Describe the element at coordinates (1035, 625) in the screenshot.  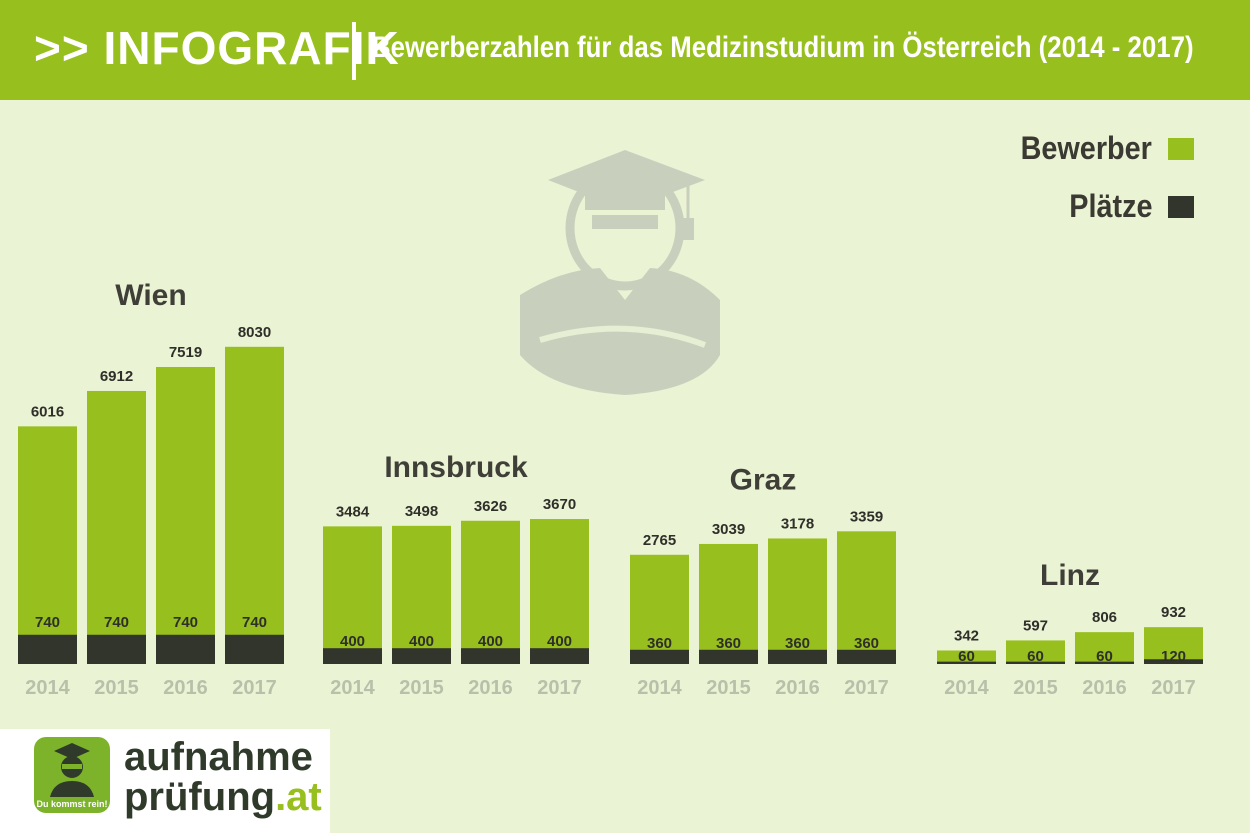
I see `data-label-applicants: 597` at that location.